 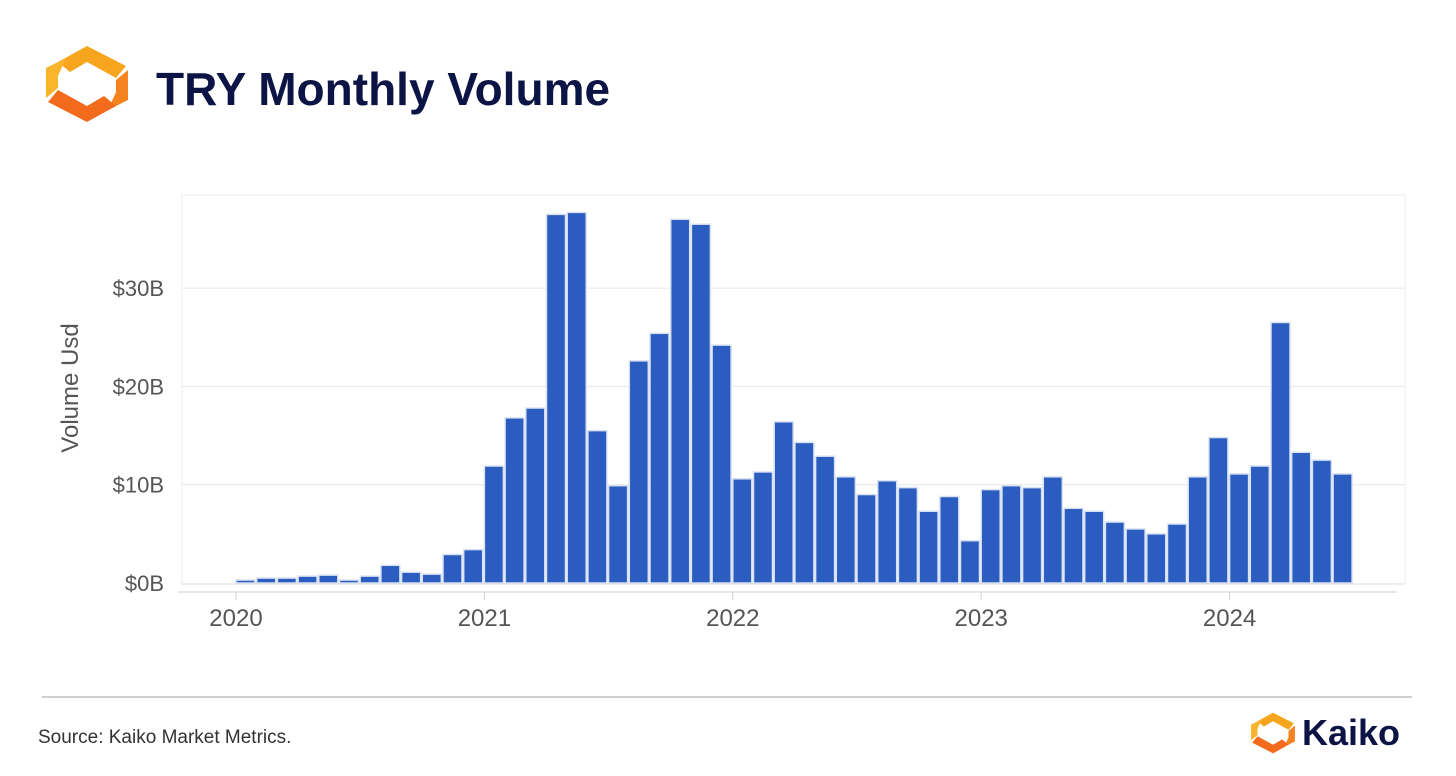 I want to click on kaiko-brand-icon, so click(x=1273, y=733).